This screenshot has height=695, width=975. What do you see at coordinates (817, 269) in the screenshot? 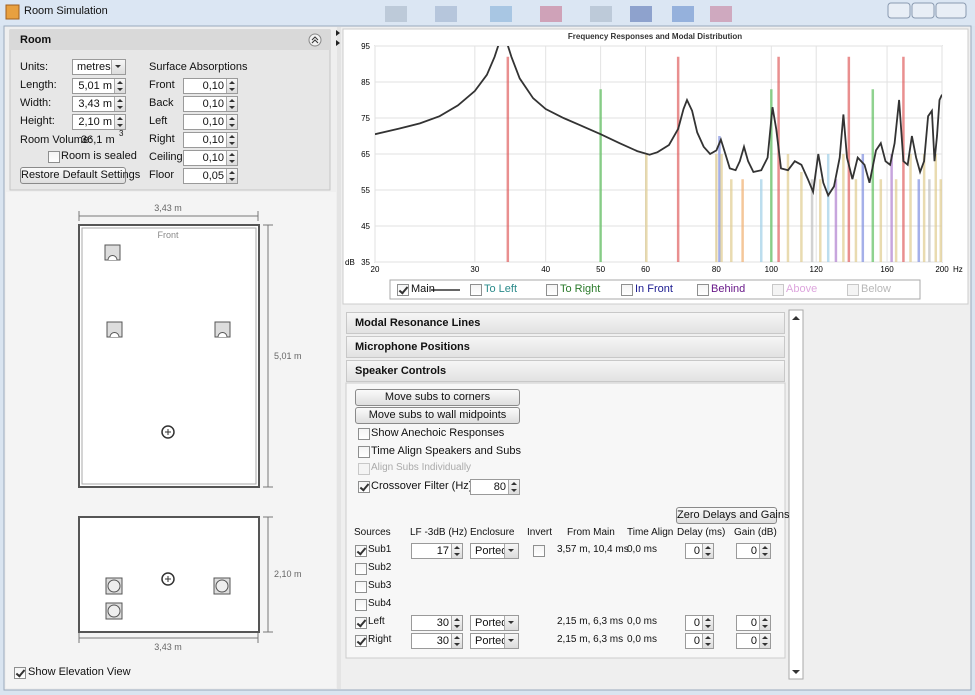
I see `x-tick-label: 120` at bounding box center [817, 269].